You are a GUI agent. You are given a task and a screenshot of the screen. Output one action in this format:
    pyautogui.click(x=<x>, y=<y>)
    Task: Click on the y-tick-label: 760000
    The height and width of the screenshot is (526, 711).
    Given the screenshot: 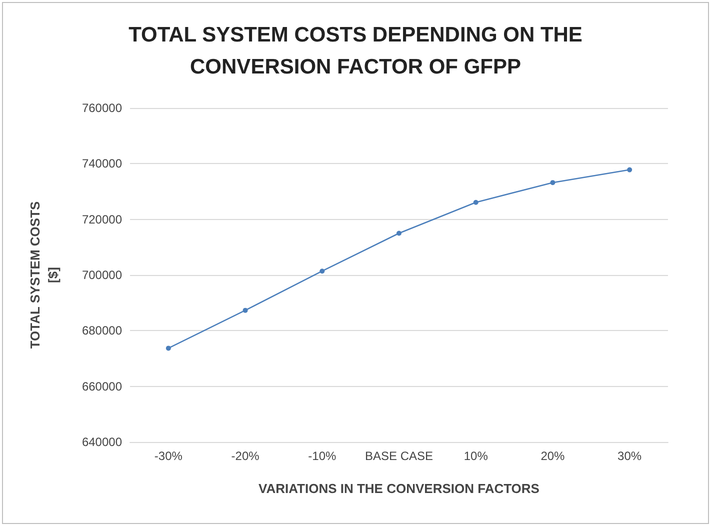 What is the action you would take?
    pyautogui.click(x=102, y=108)
    